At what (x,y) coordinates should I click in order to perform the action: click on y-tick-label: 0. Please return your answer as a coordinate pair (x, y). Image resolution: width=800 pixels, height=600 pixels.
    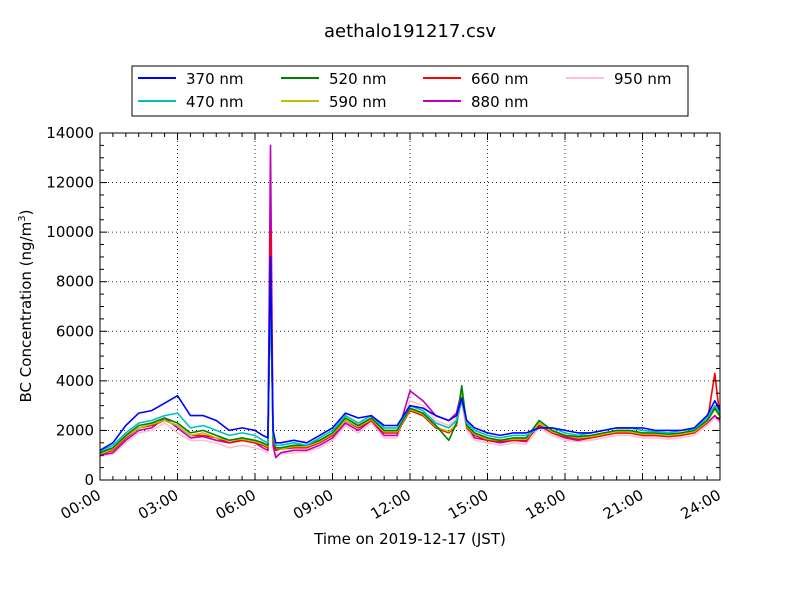
    Looking at the image, I should click on (89, 480).